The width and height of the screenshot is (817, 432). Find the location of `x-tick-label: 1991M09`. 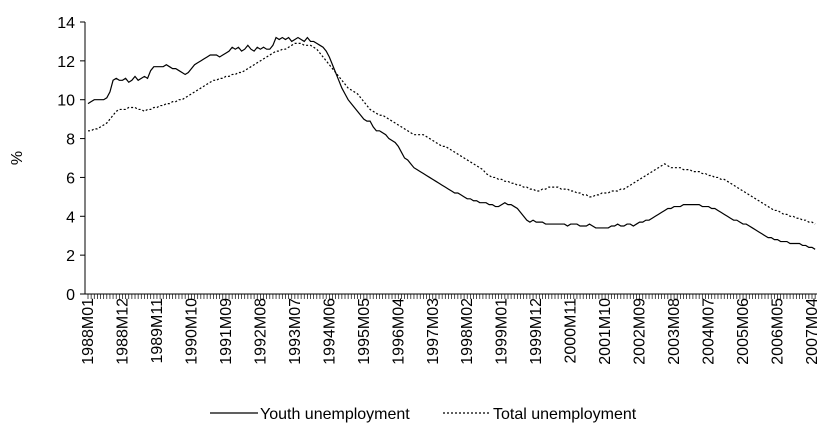

x-tick-label: 1991M09 is located at coordinates (226, 331).